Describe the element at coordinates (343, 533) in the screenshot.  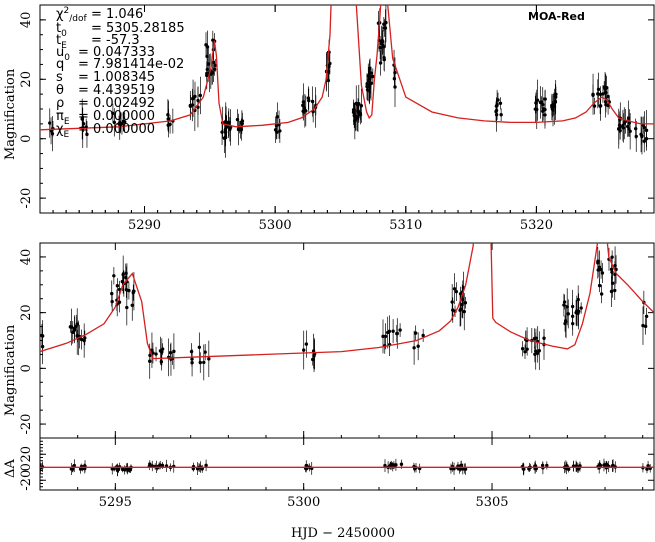
I see `x-axis-title: HJD − 2450000` at that location.